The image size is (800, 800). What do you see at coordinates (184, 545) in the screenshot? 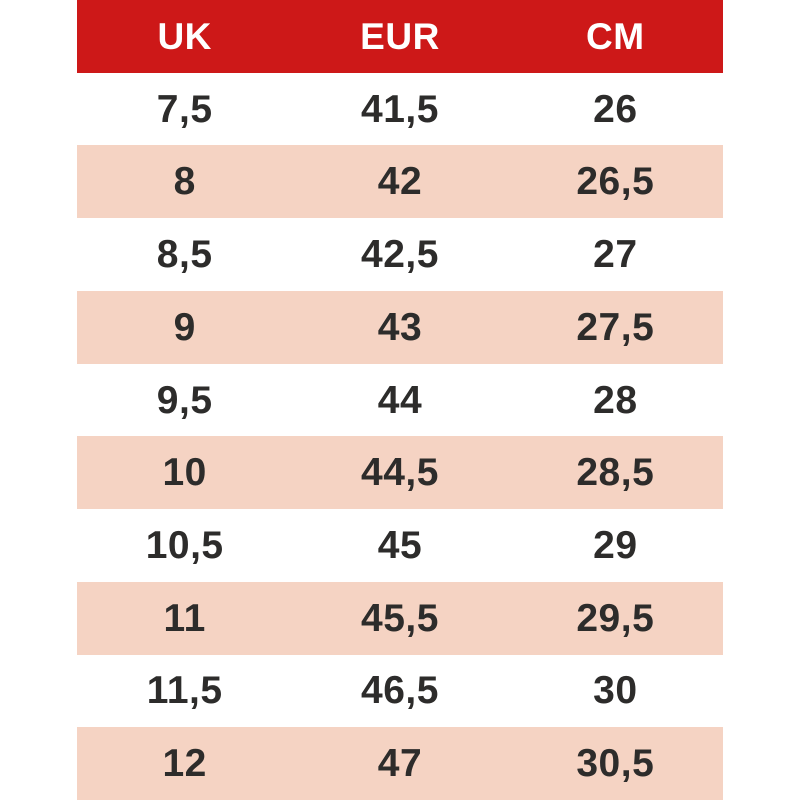
I see `cell-uk: 10,5` at bounding box center [184, 545].